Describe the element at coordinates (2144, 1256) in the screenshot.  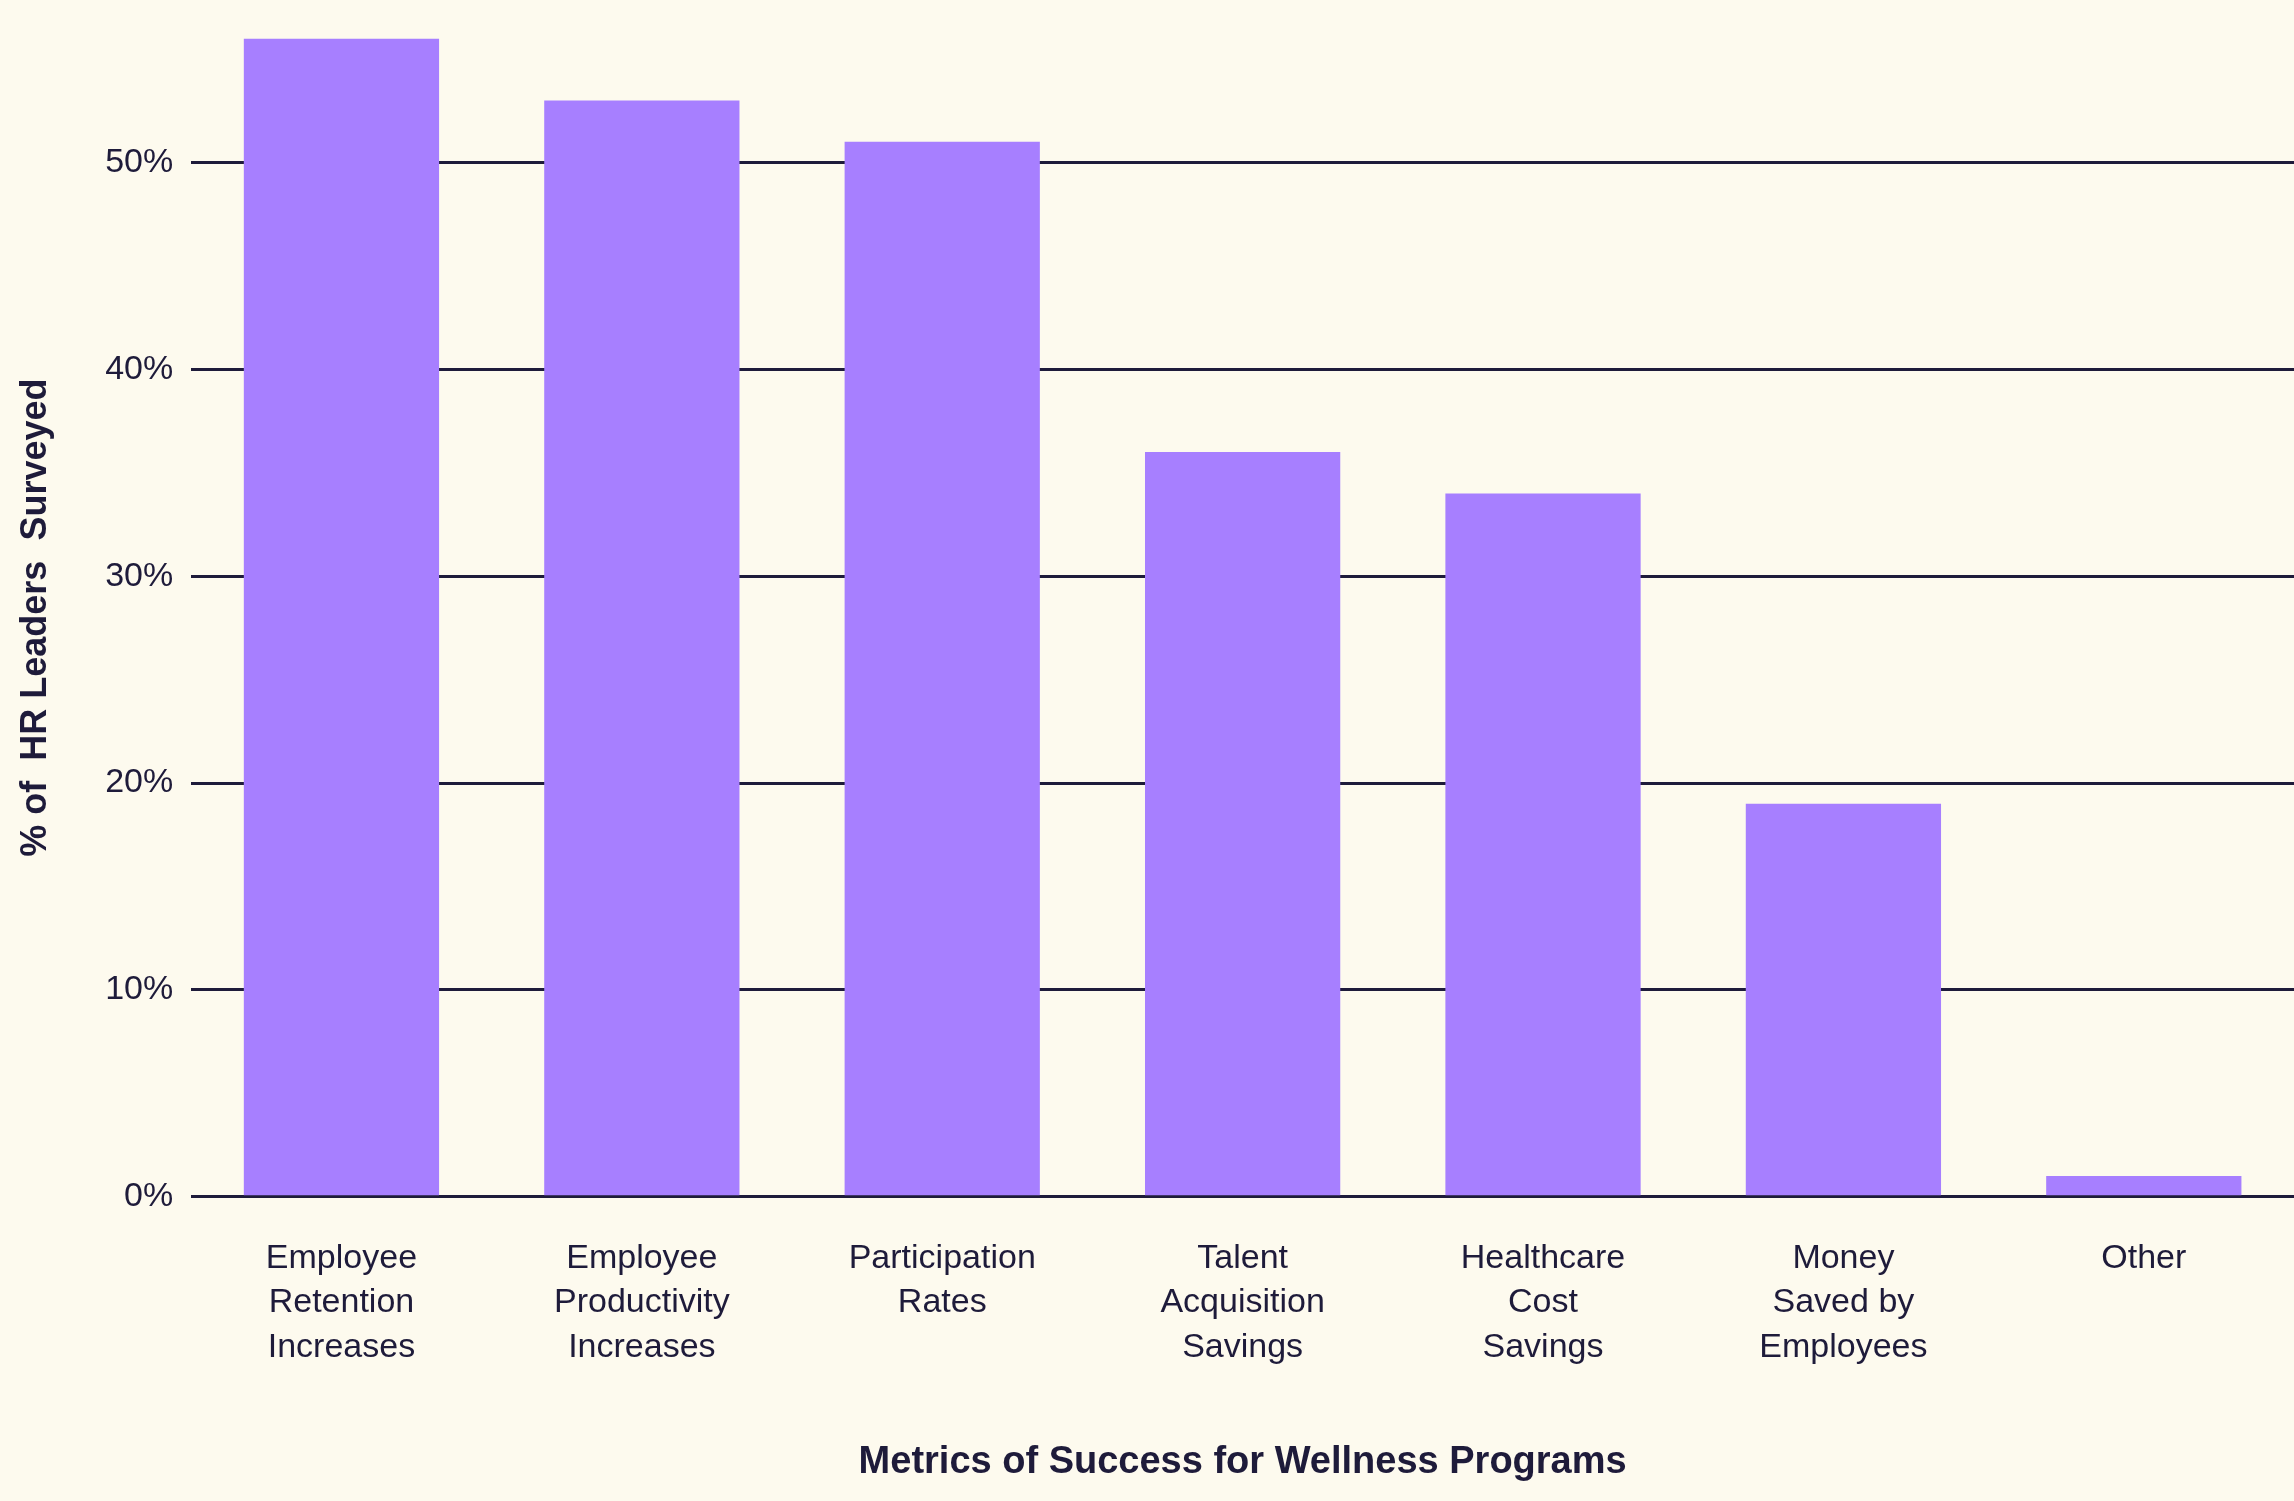
I see `x-tick-label: Other` at that location.